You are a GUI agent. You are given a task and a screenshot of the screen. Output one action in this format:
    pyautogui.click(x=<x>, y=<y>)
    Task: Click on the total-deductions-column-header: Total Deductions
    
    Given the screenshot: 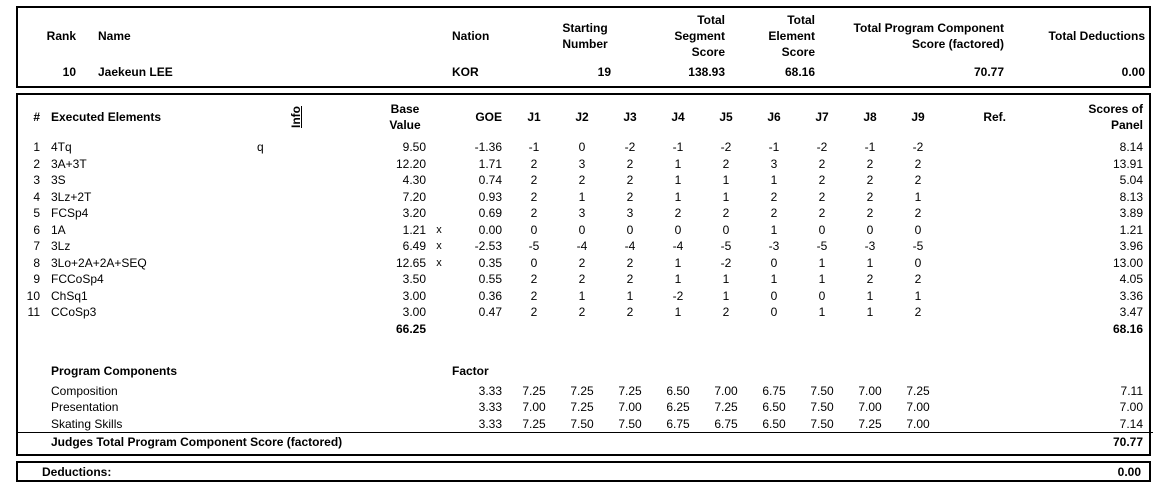 What is the action you would take?
    pyautogui.click(x=1096, y=36)
    